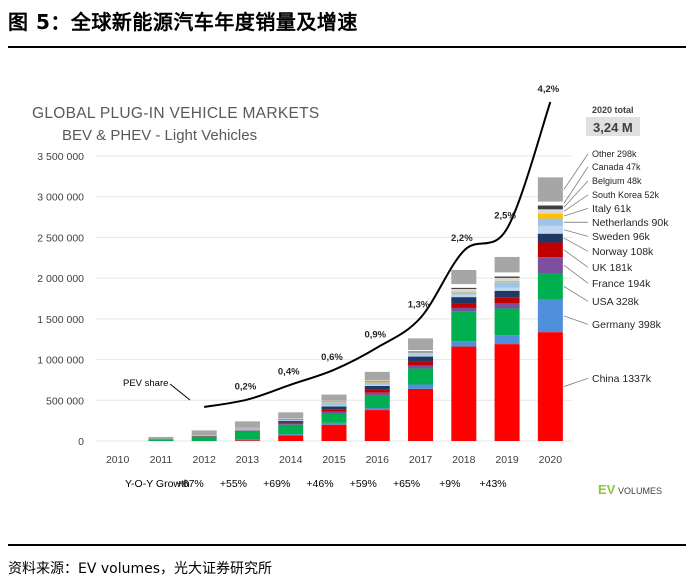  I want to click on logo-volumes: VOLUMES, so click(640, 491).